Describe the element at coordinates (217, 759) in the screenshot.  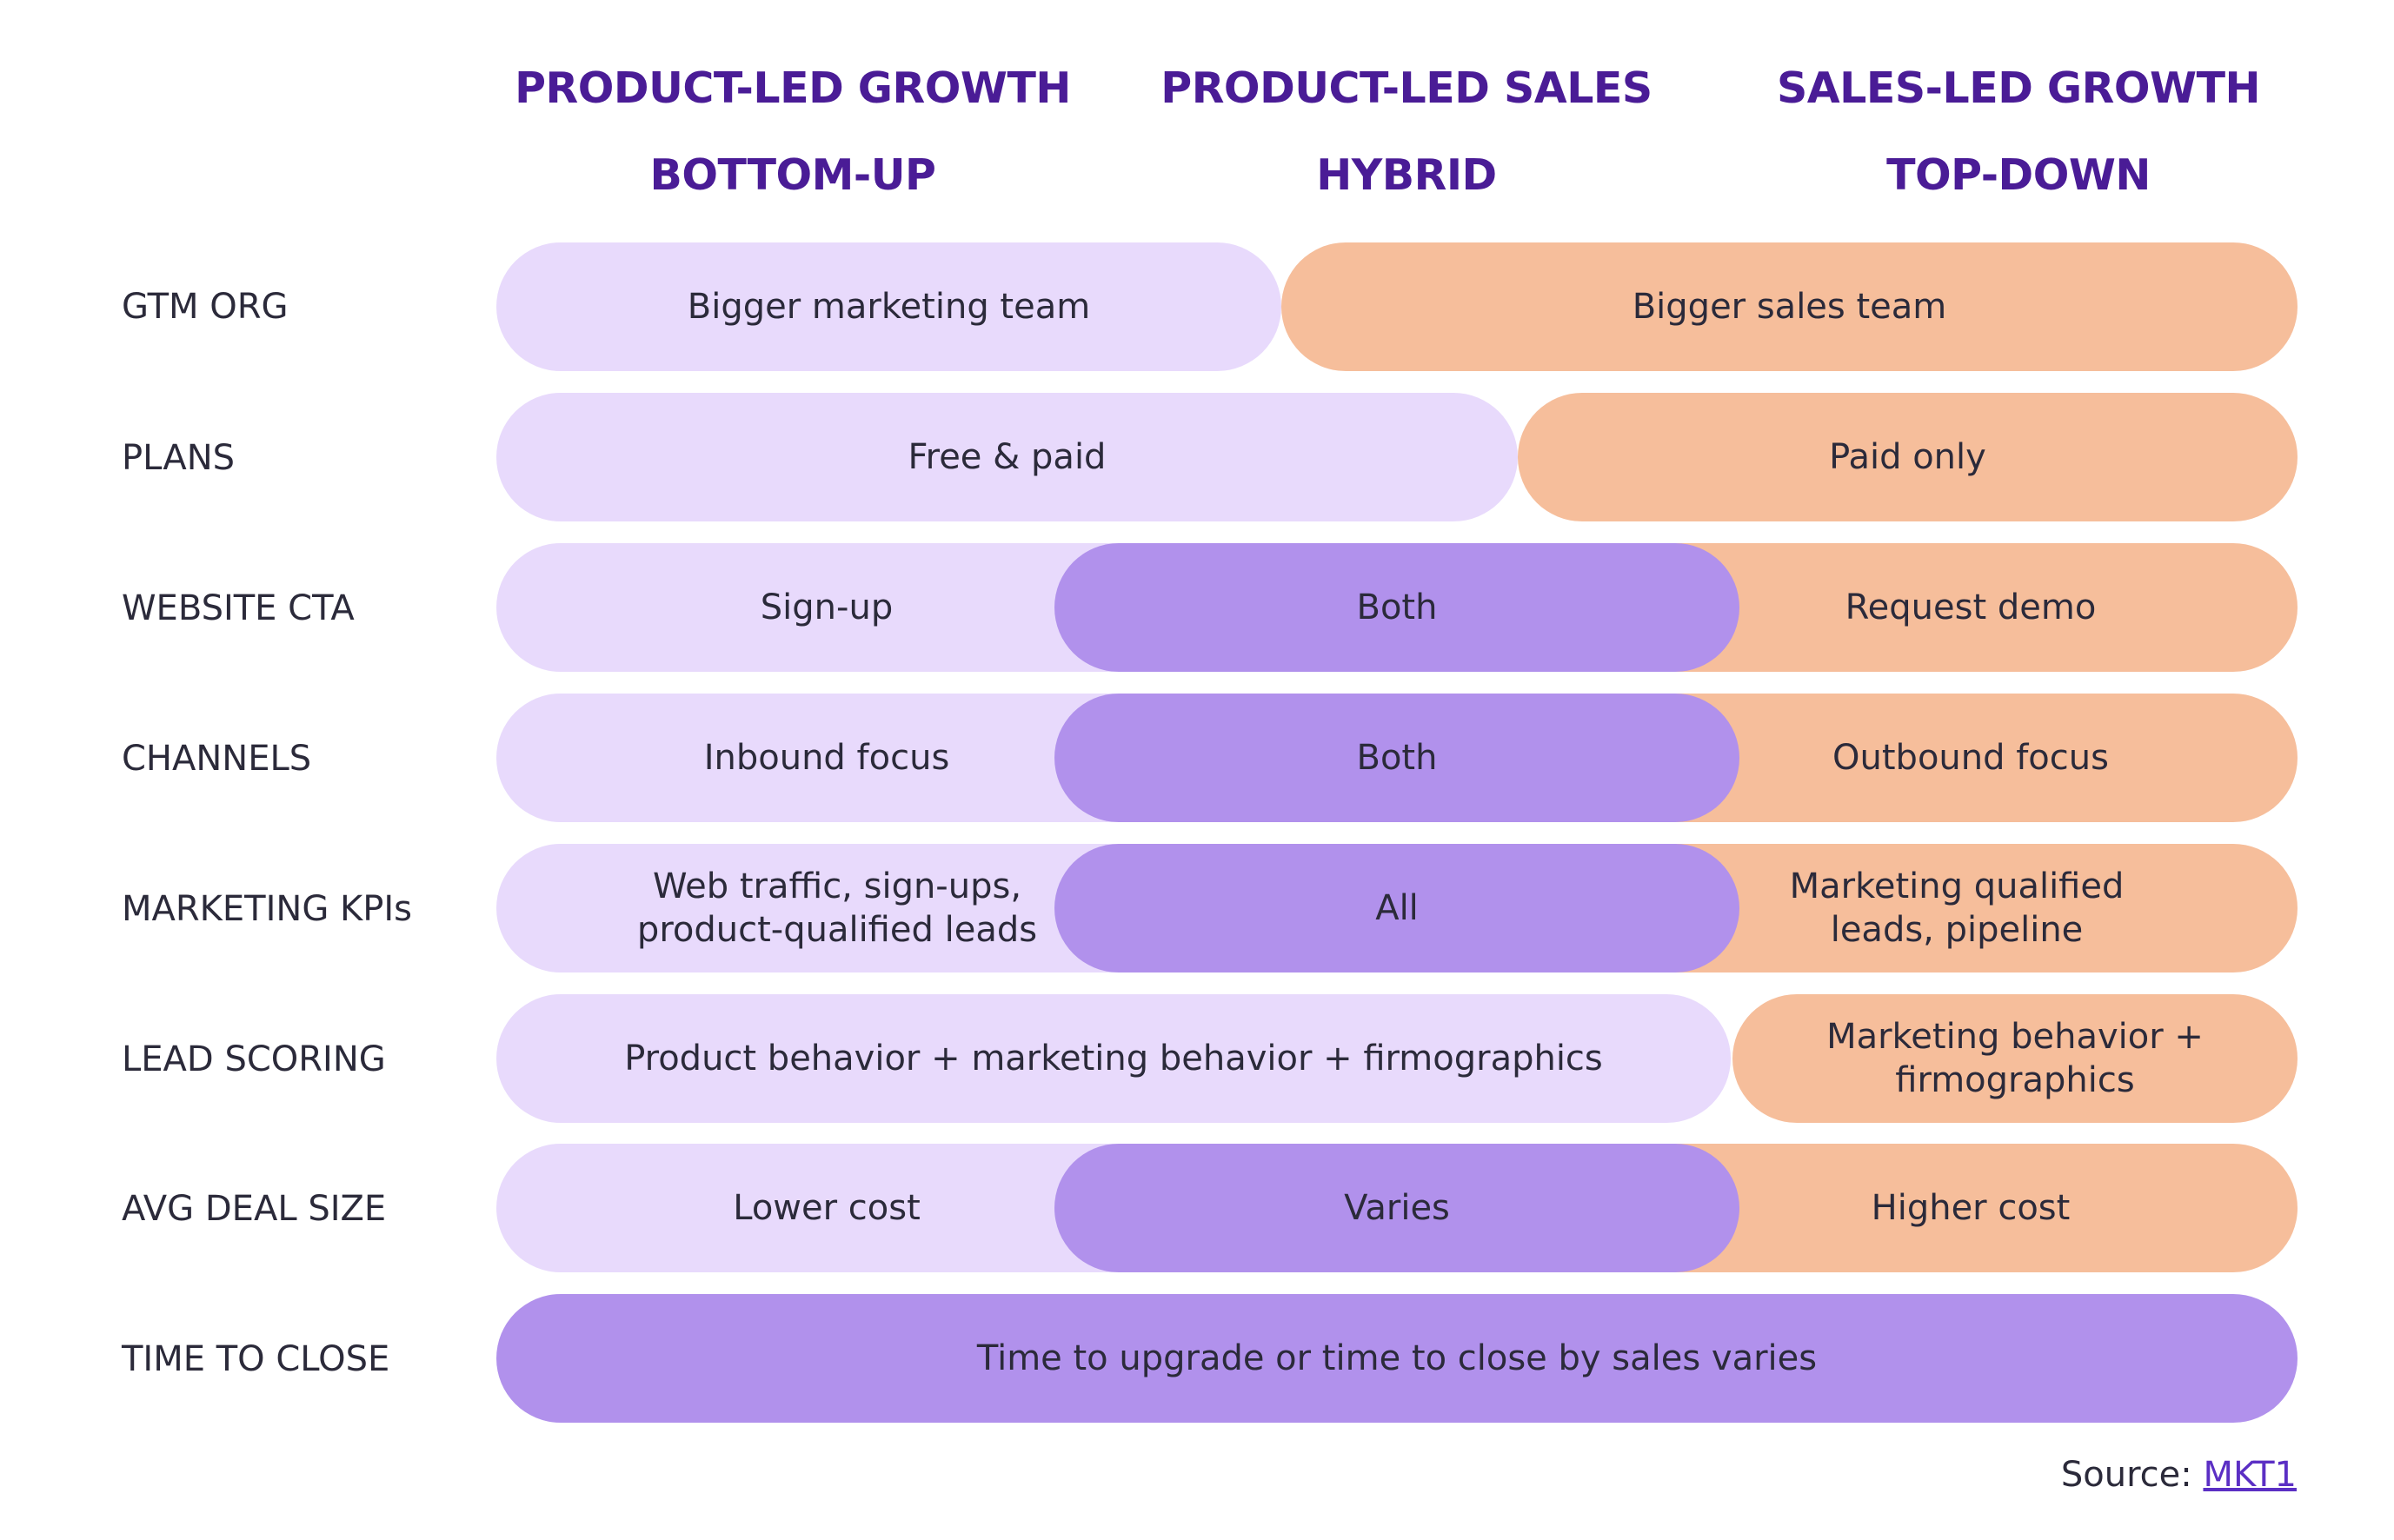
I see `row-label-channels: CHANNELS` at that location.